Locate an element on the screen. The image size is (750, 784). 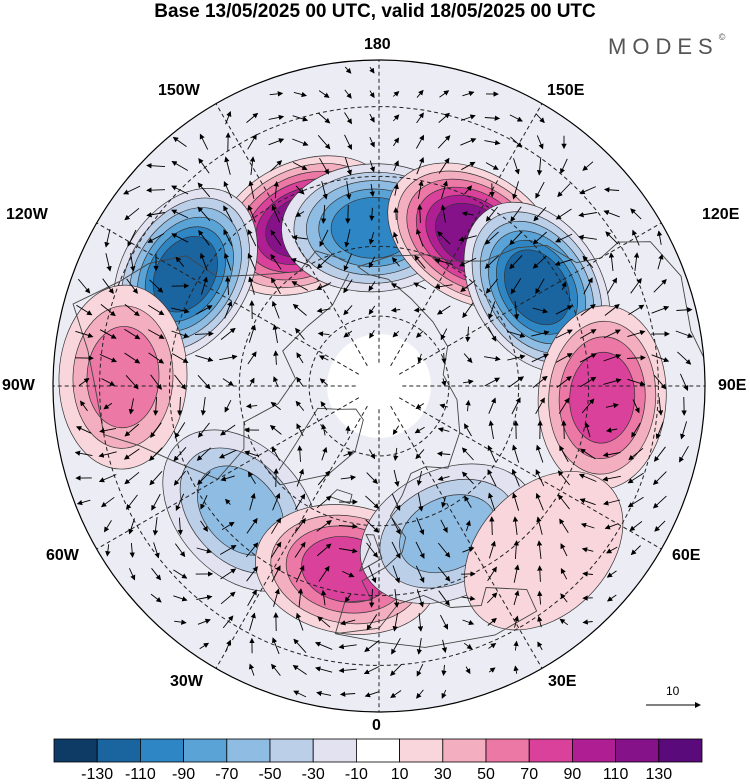
colorbar-tick-label: 110 is located at coordinates (616, 775).